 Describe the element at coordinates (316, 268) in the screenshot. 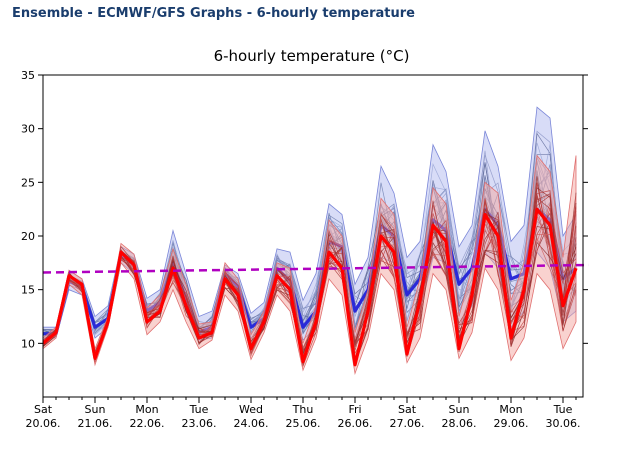

I see `climate-dashed-line` at that location.